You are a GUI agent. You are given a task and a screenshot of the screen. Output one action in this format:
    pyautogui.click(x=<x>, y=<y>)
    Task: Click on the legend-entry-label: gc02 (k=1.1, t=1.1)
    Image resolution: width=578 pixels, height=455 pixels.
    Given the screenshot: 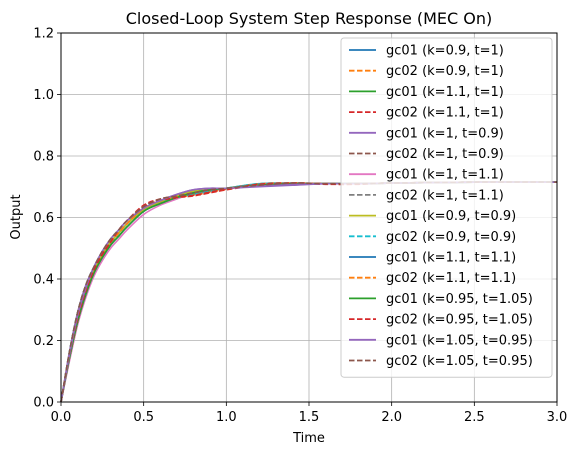 What is the action you would take?
    pyautogui.click(x=451, y=278)
    